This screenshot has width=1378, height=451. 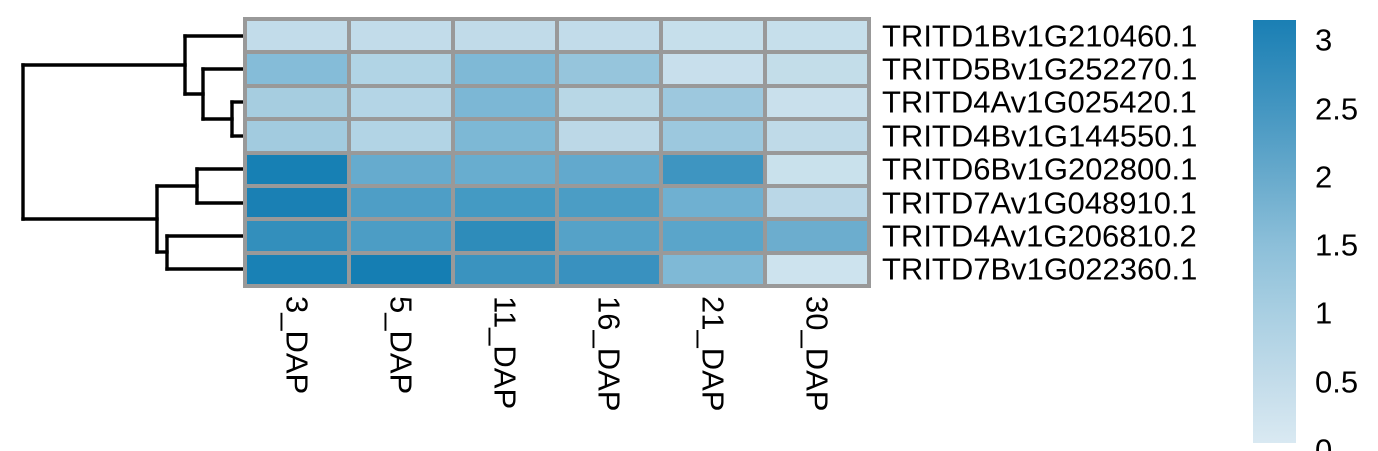 I want to click on column-label: 21_DAP, so click(x=713, y=354).